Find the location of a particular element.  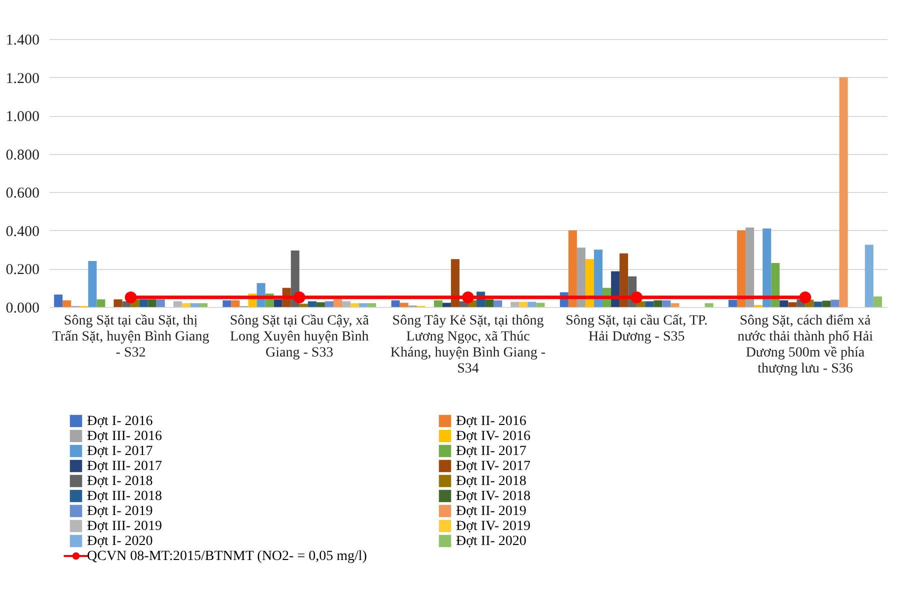

legend-label: Đợt IV- 2016 is located at coordinates (493, 436).